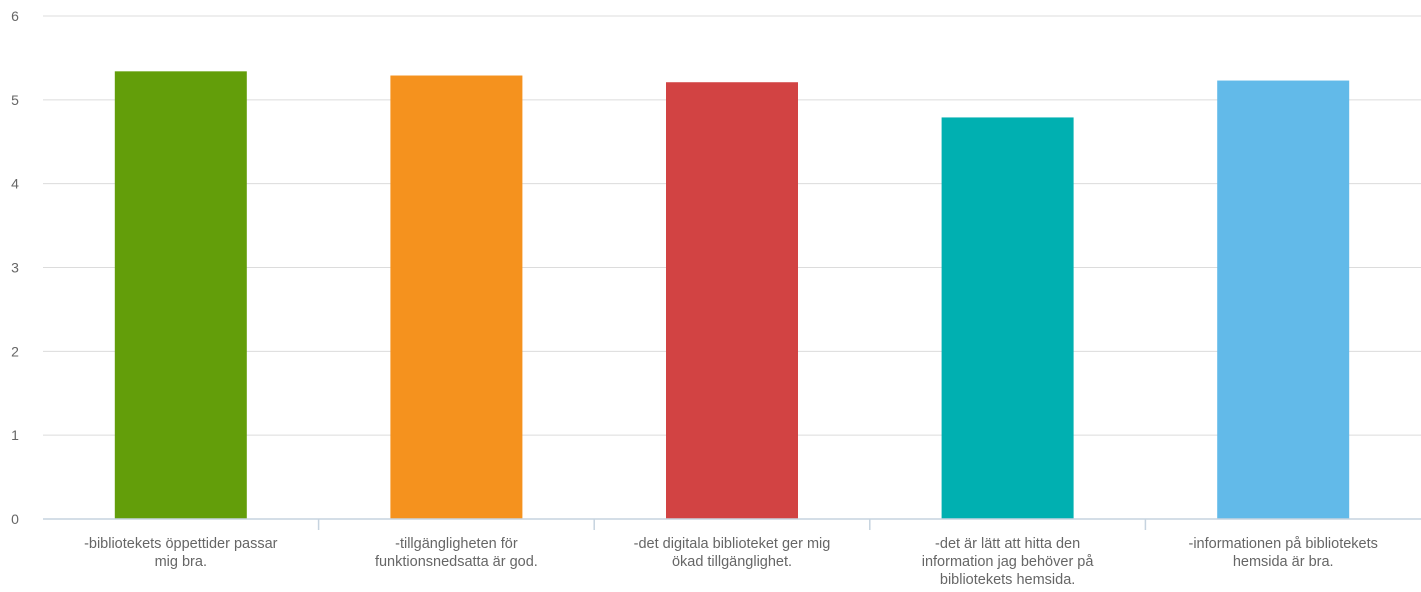 The width and height of the screenshot is (1421, 592). Describe the element at coordinates (15, 351) in the screenshot. I see `y-tick-label: 2` at that location.